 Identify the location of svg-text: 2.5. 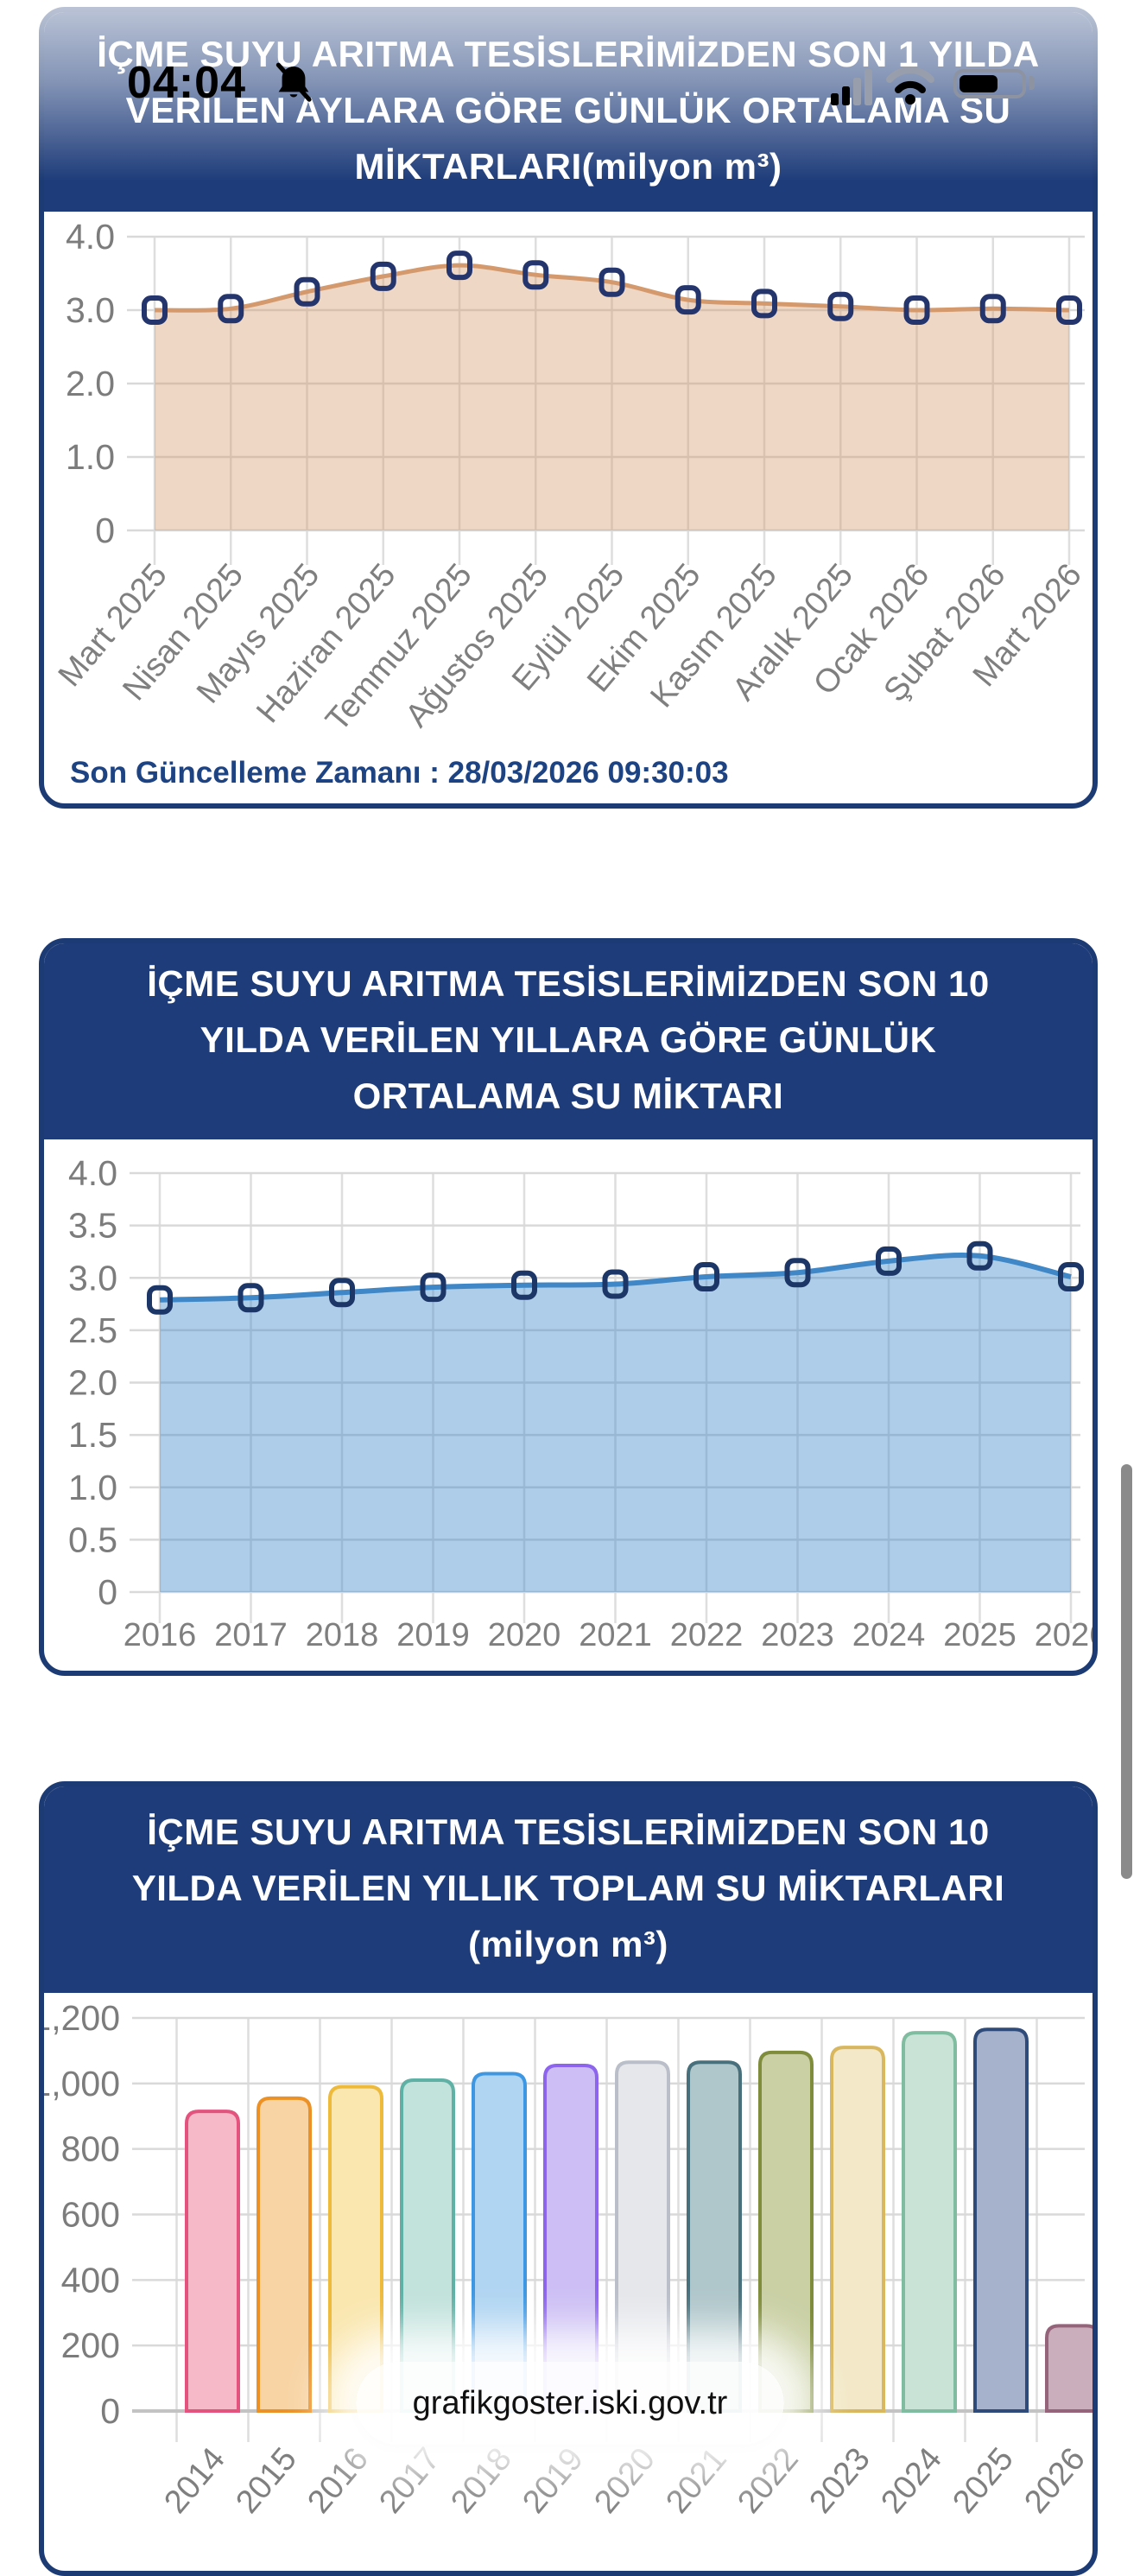
(92, 1330).